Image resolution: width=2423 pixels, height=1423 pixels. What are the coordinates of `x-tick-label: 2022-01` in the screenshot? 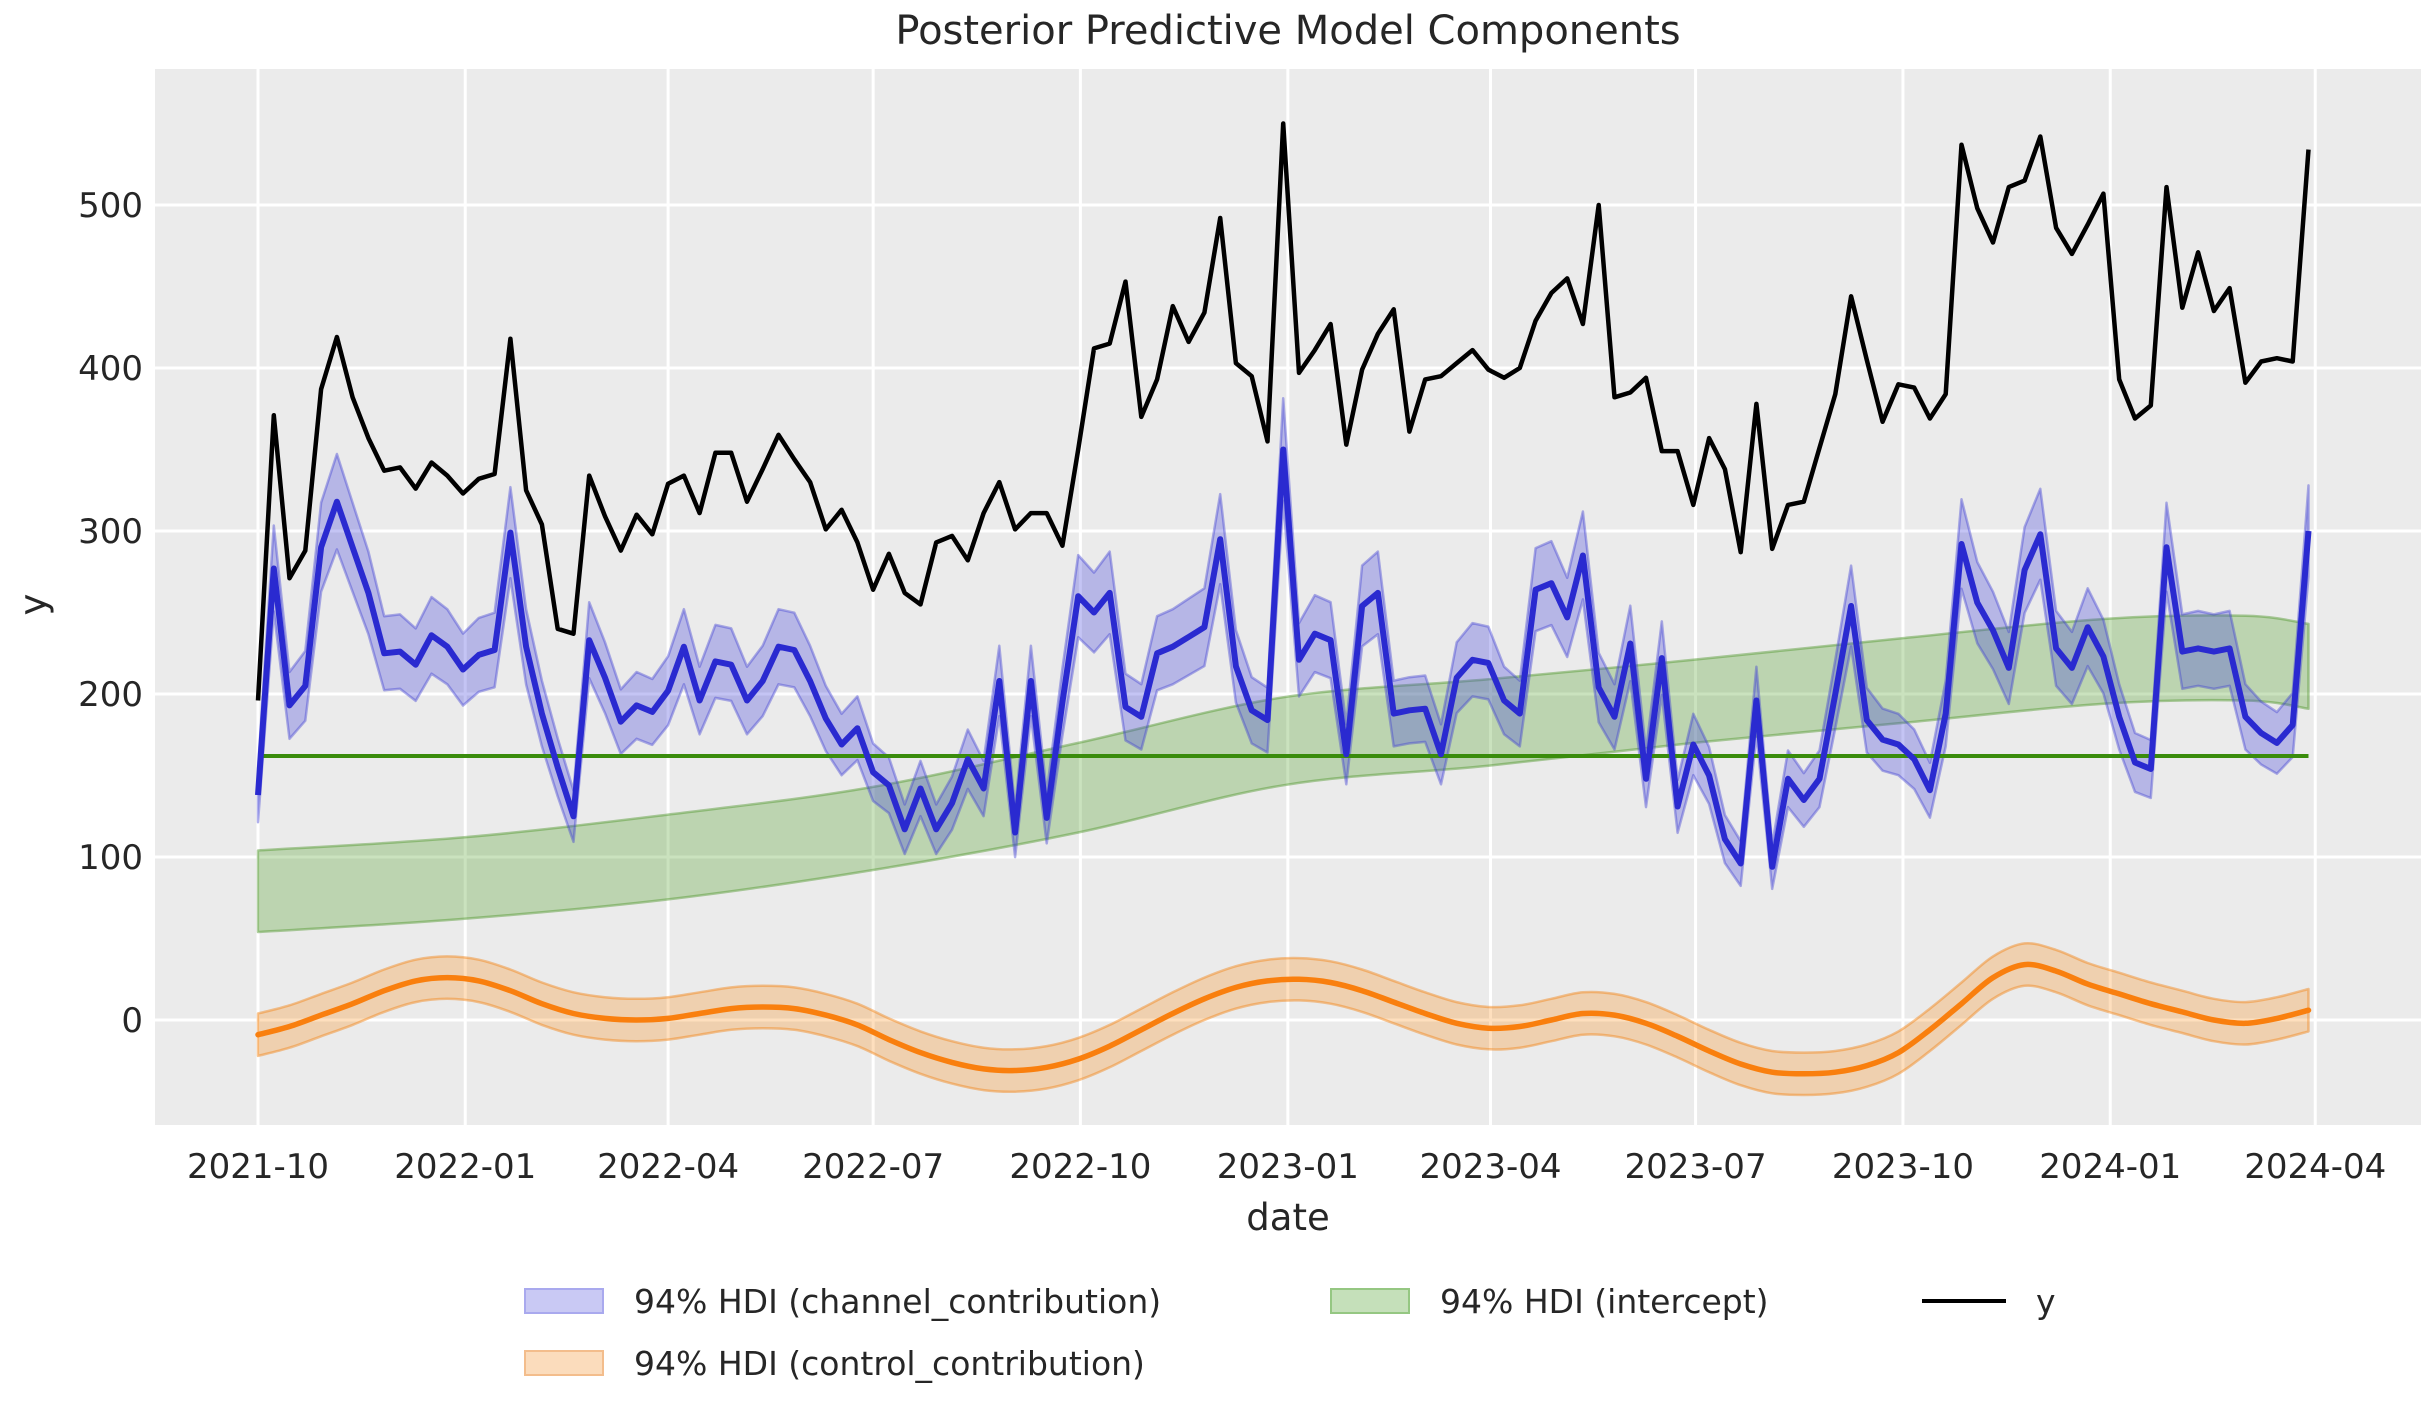 It's located at (465, 1167).